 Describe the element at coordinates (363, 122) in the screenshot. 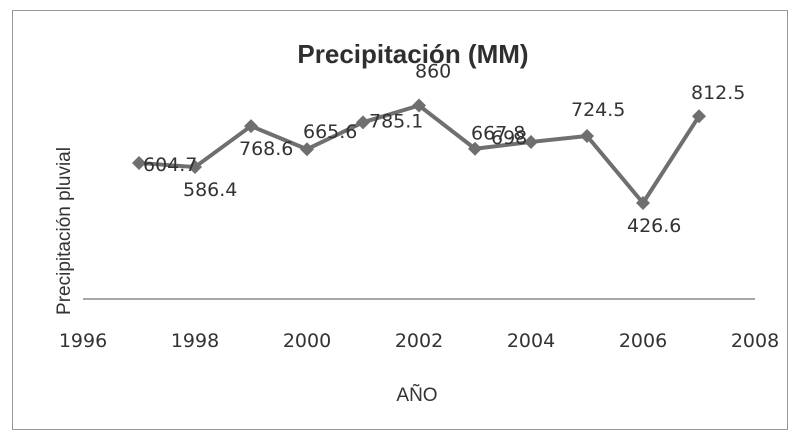

I see `data-point-2001` at that location.